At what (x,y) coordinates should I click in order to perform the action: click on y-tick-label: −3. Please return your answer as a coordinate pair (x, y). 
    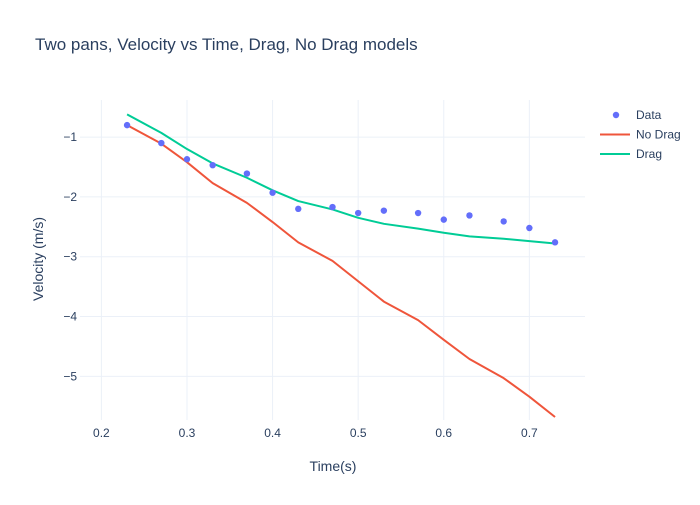
    Looking at the image, I should click on (70, 257).